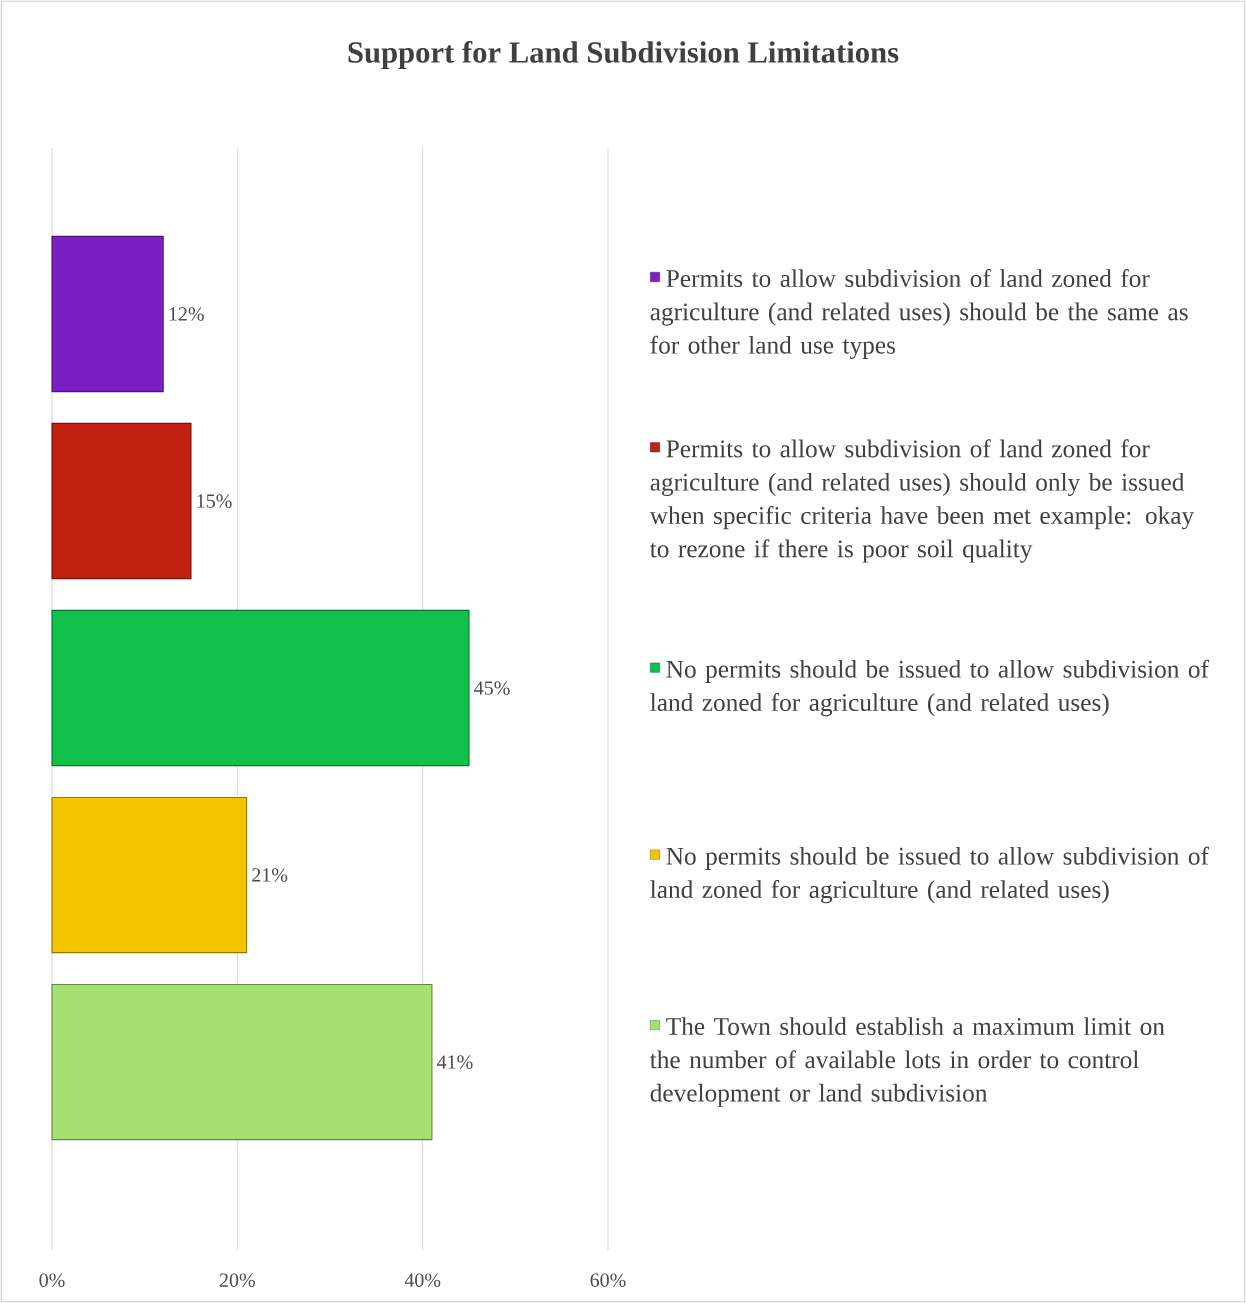 This screenshot has width=1246, height=1303. Describe the element at coordinates (623, 55) in the screenshot. I see `chart-title: Support for Land Subdivision Limitations` at that location.